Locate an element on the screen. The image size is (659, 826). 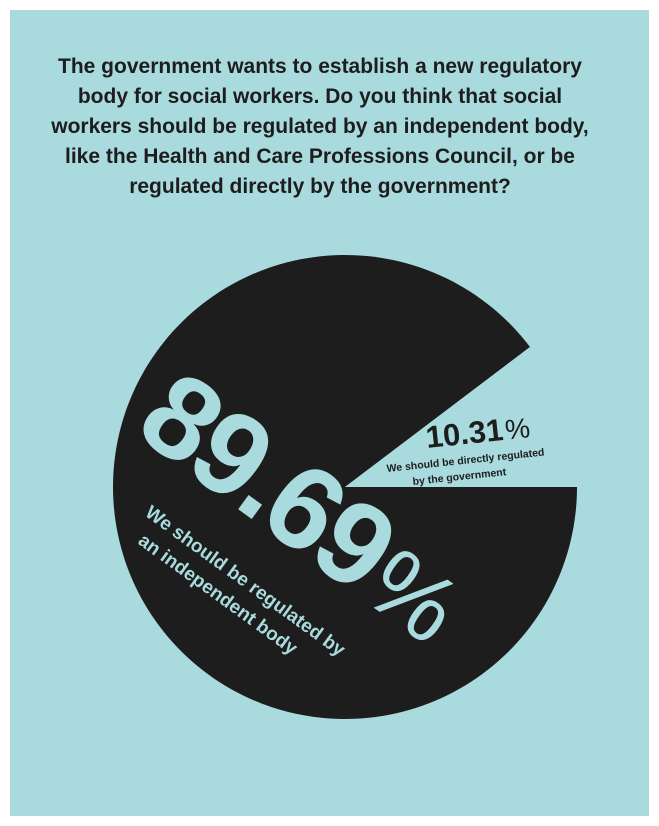
government-percent-value: 10.31 is located at coordinates (464, 433).